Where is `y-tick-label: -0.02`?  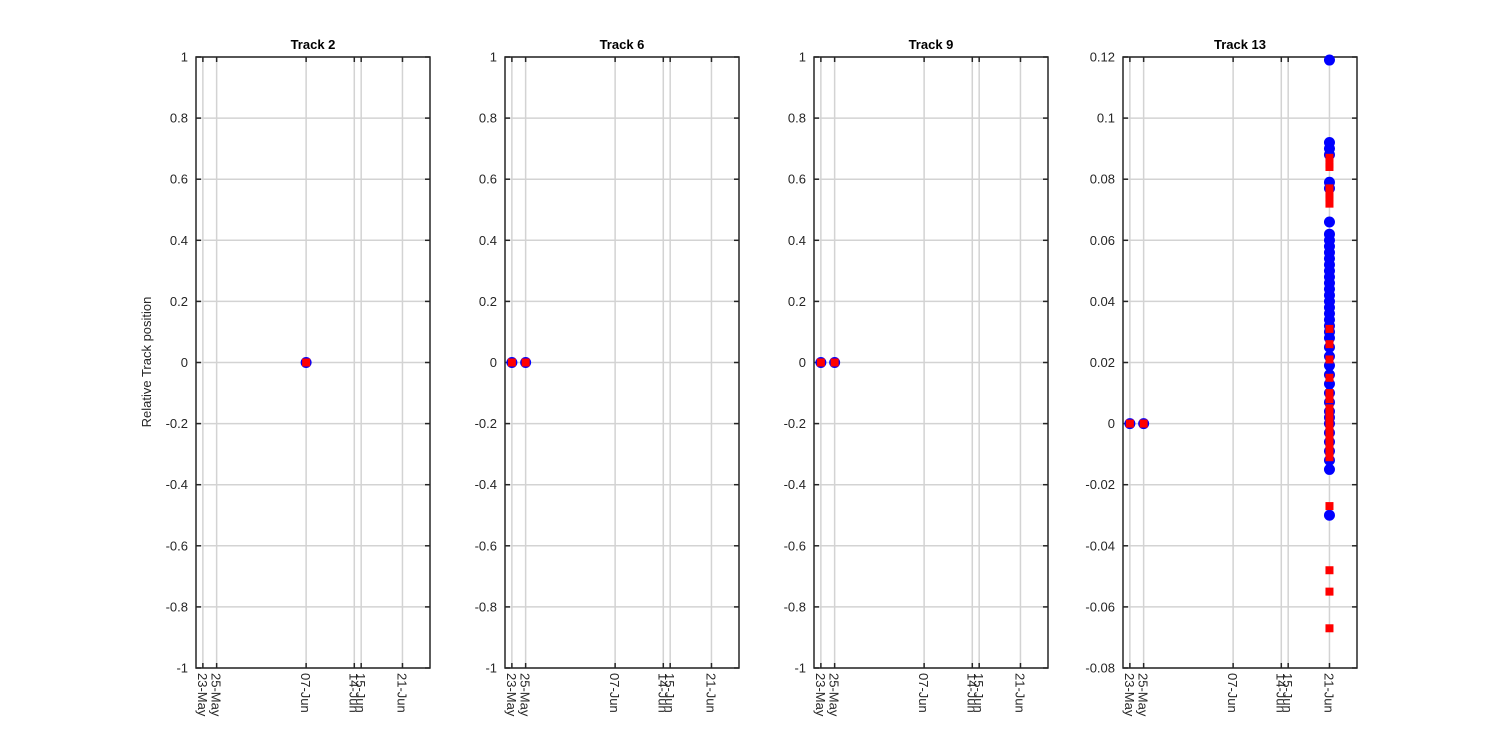
y-tick-label: -0.02 is located at coordinates (1100, 484).